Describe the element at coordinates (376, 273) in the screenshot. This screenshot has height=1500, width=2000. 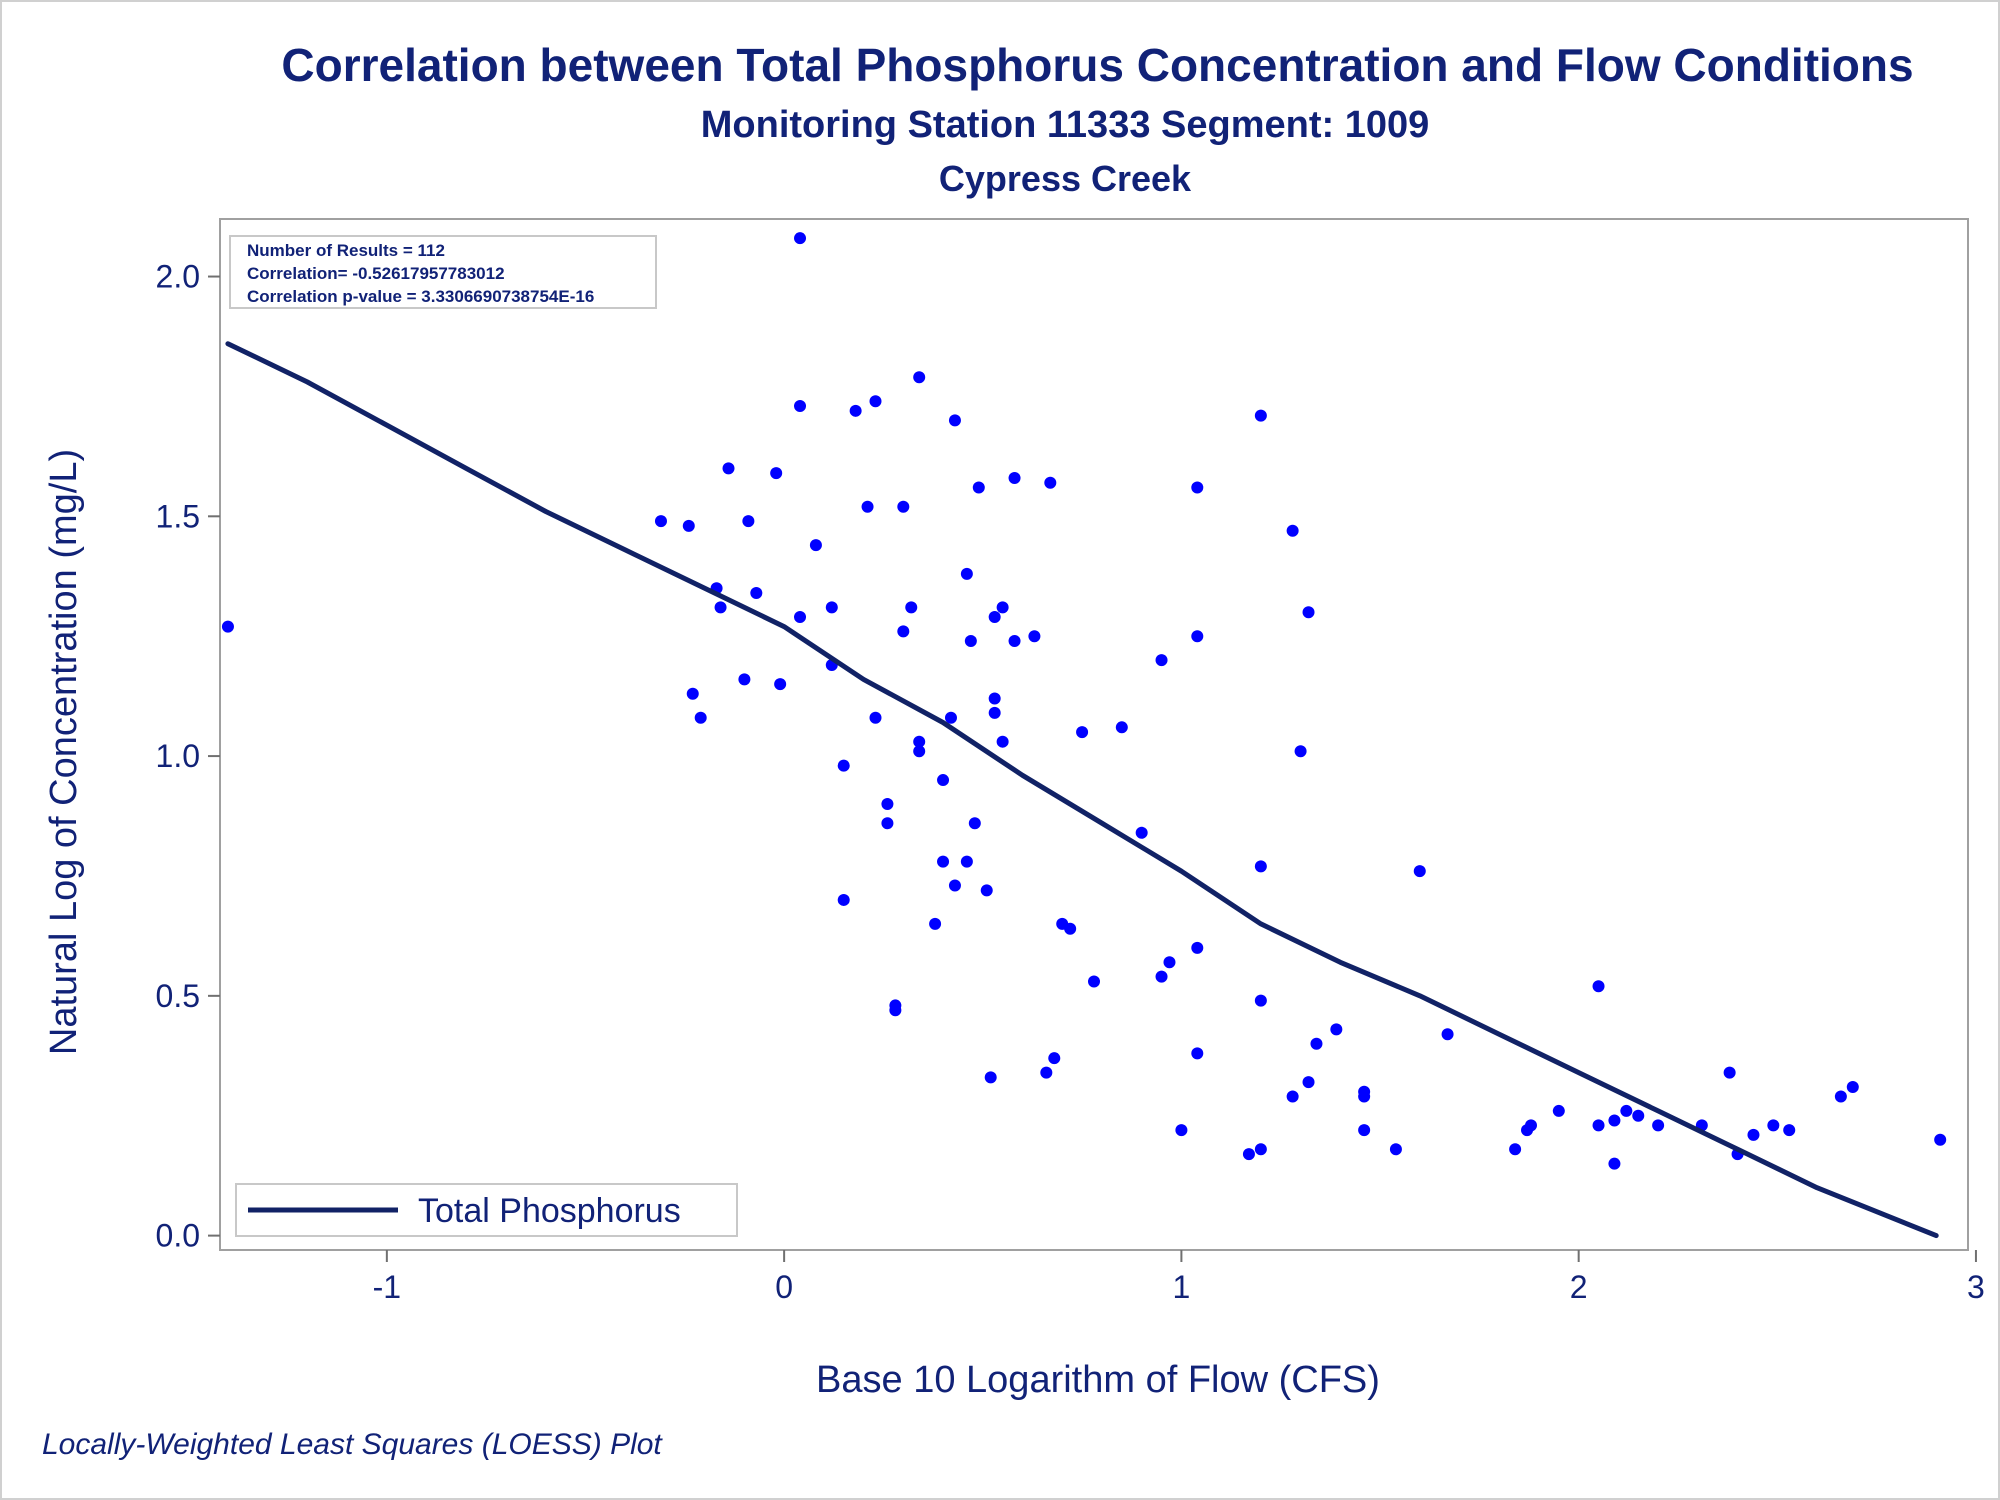
I see `stats-correlation: Correlation= -0.52617957783012` at that location.